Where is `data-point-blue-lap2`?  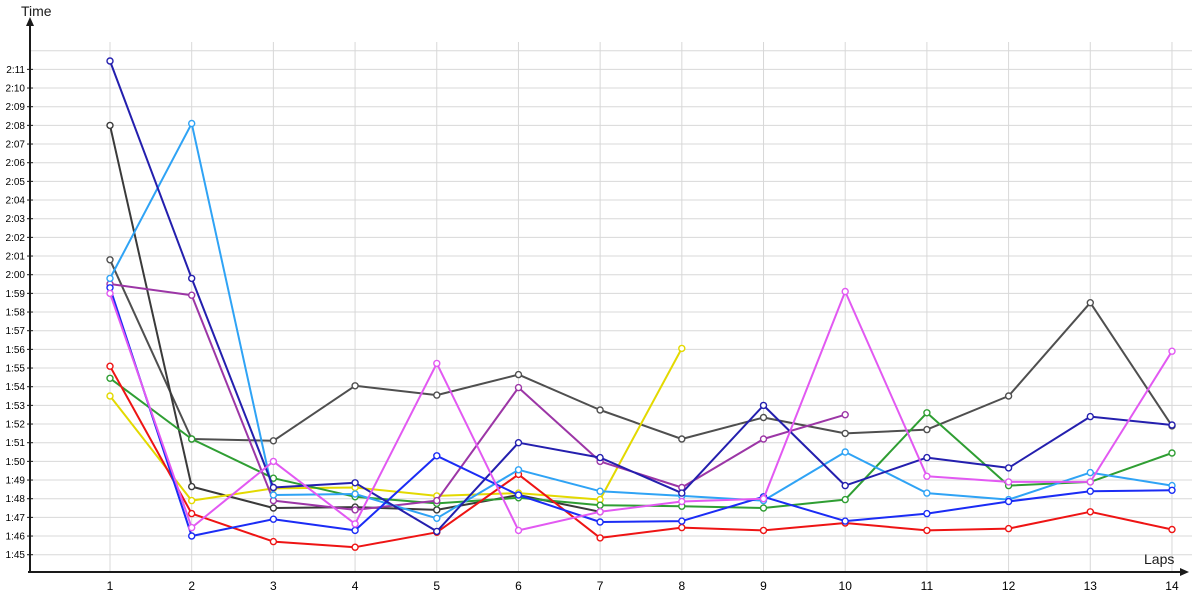 data-point-blue-lap2 is located at coordinates (191, 536).